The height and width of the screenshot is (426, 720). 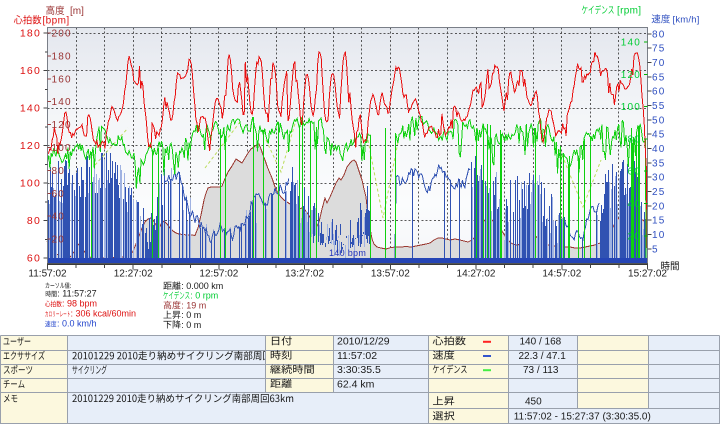 What do you see at coordinates (659, 163) in the screenshot?
I see `svg-text: 35` at bounding box center [659, 163].